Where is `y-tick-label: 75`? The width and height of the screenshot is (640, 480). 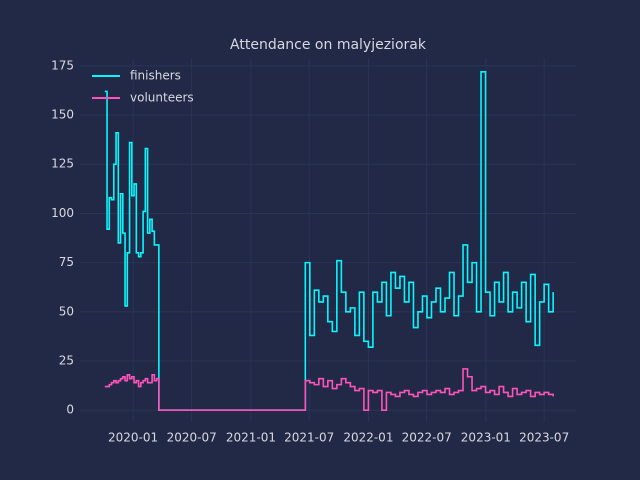
y-tick-label: 75 is located at coordinates (66, 262).